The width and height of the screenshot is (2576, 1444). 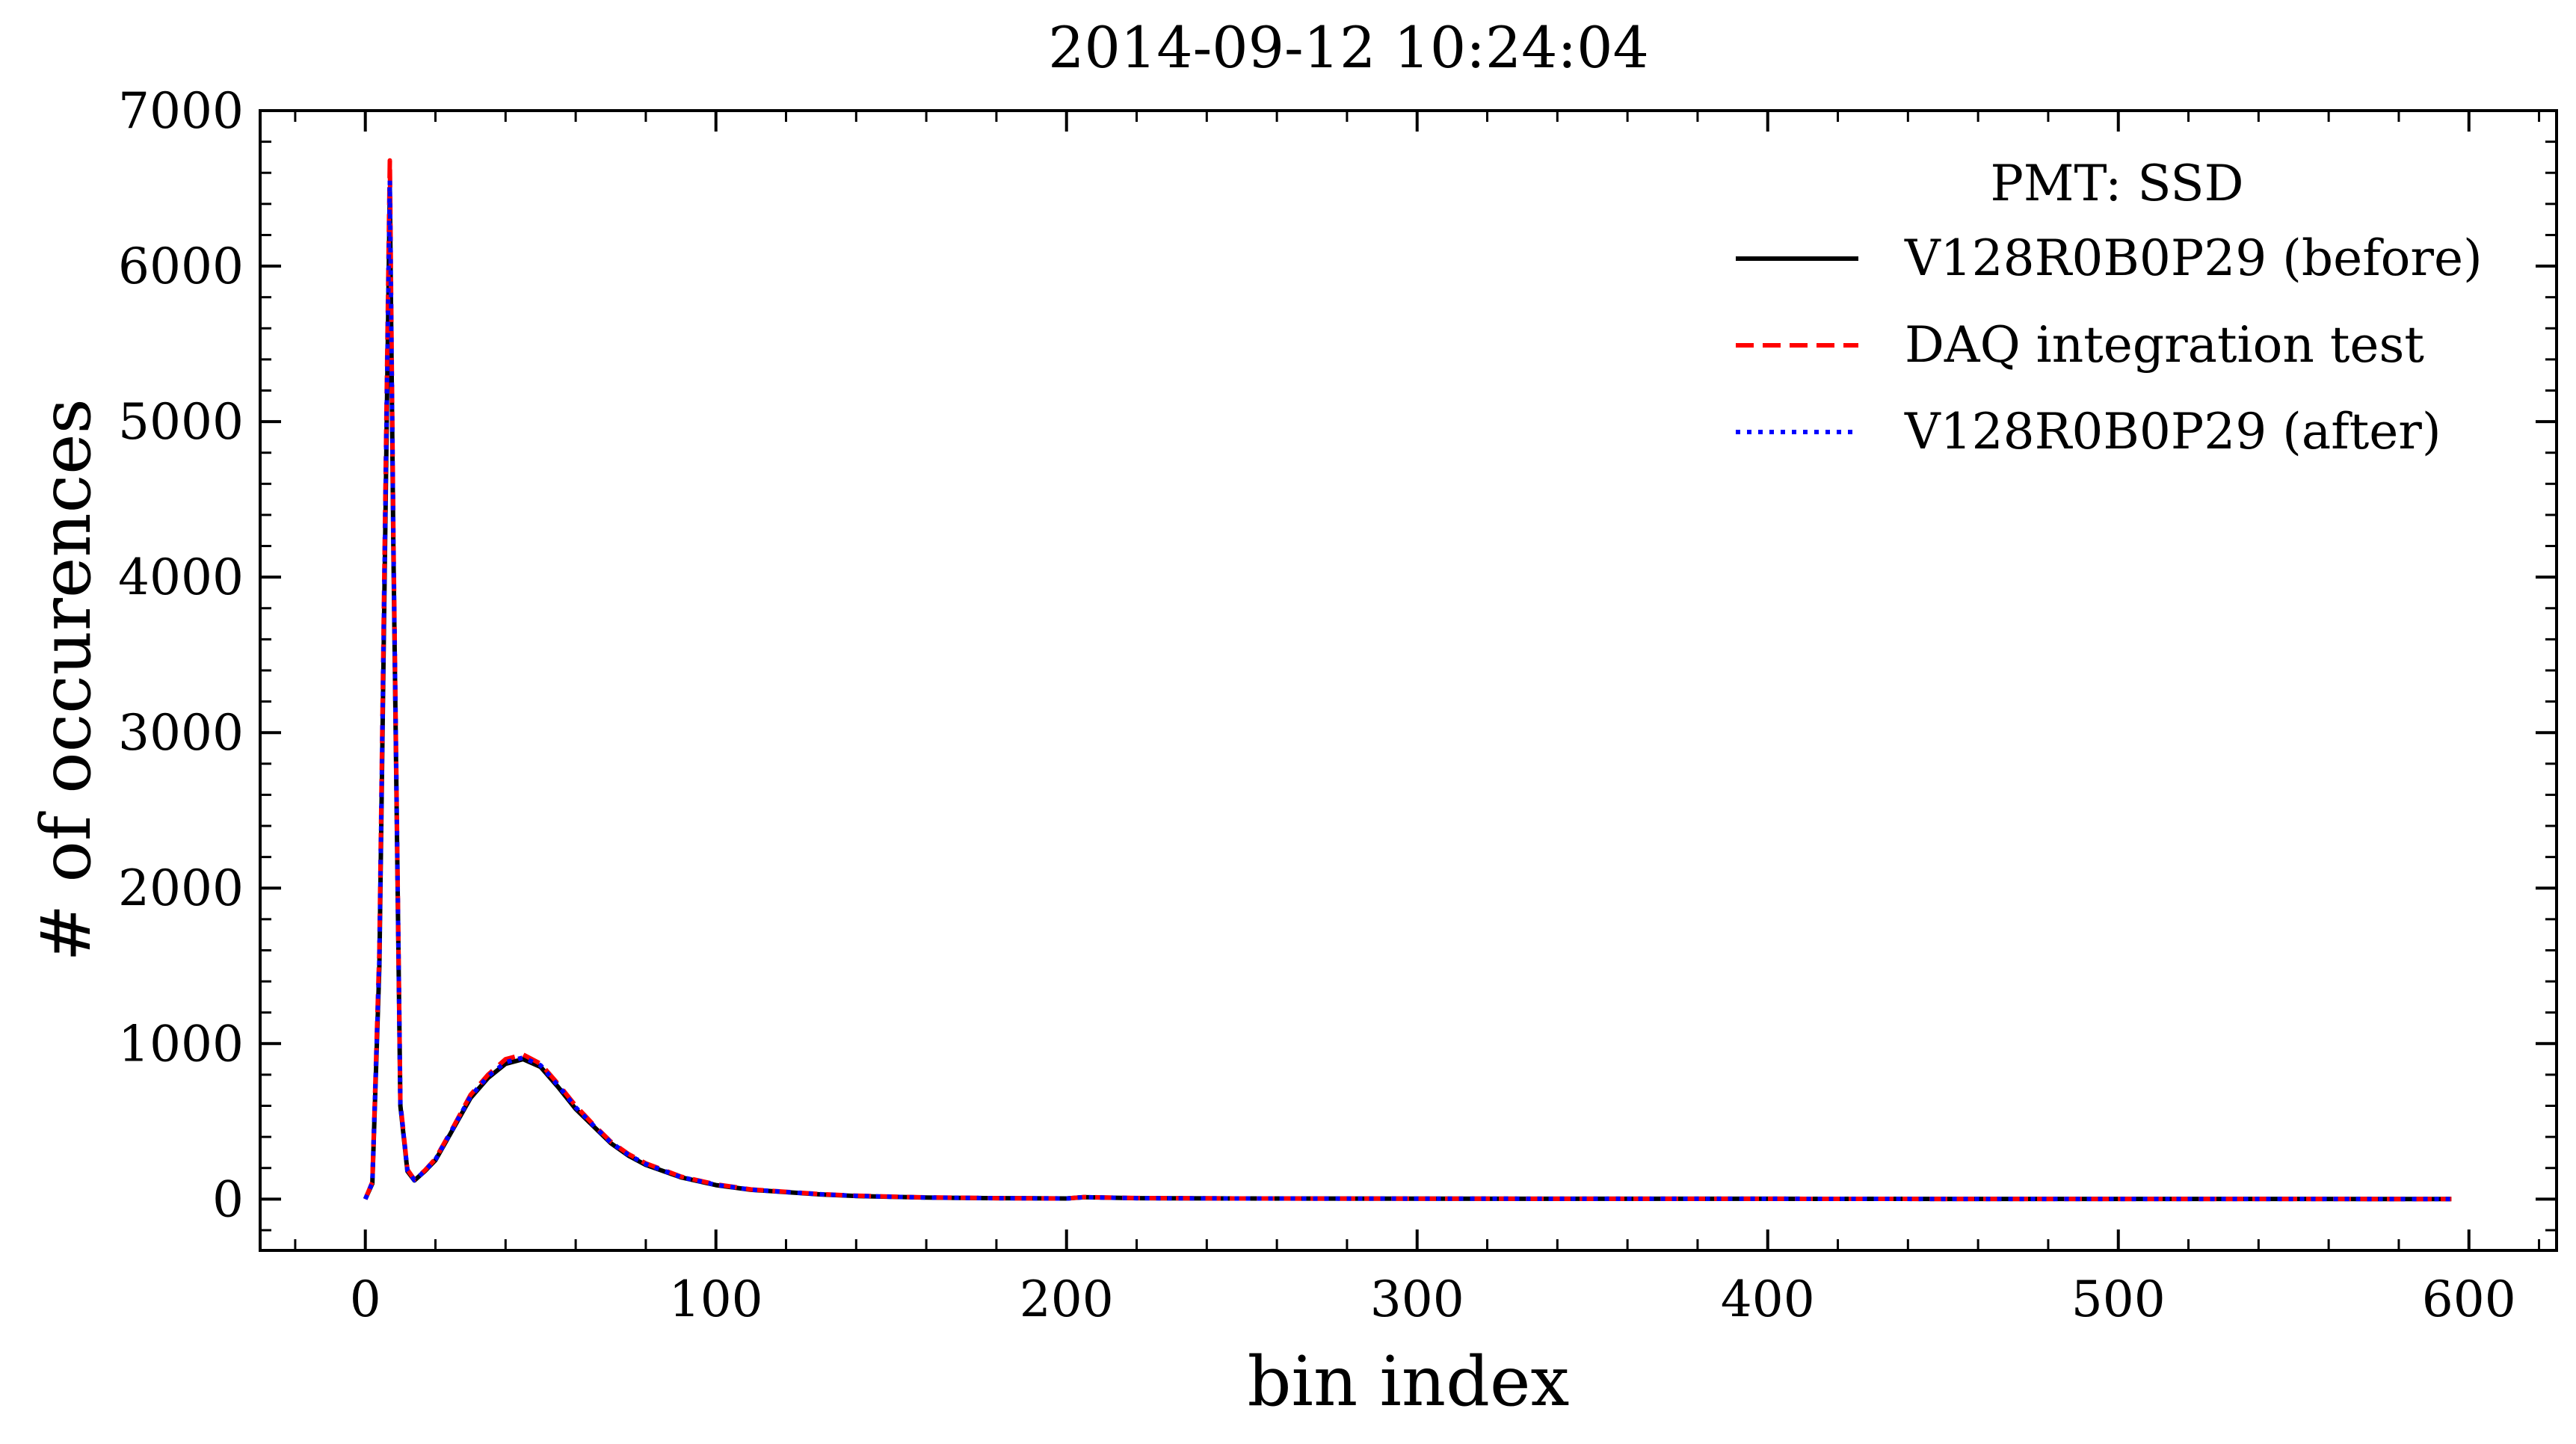 I want to click on x-axis-label: bin index, so click(x=1409, y=1382).